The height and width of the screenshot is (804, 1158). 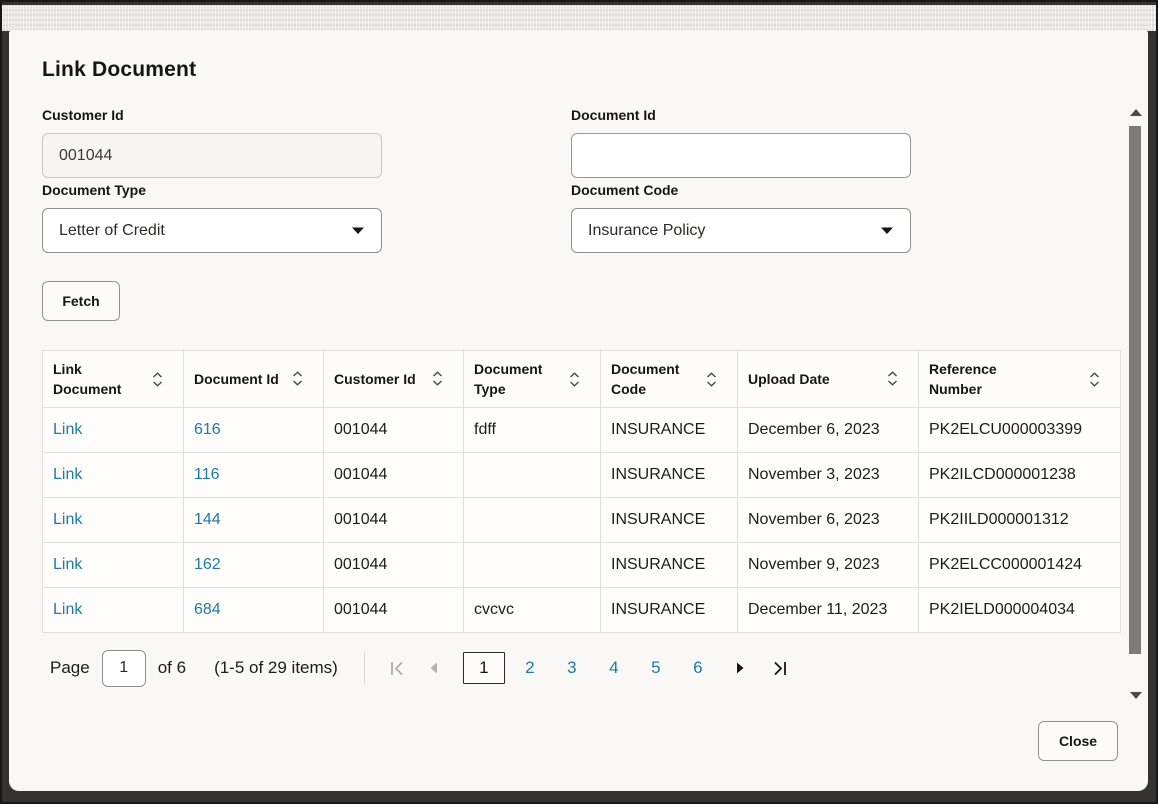 What do you see at coordinates (1019, 475) in the screenshot?
I see `reference-number-cell: PK2ILCD000001238` at bounding box center [1019, 475].